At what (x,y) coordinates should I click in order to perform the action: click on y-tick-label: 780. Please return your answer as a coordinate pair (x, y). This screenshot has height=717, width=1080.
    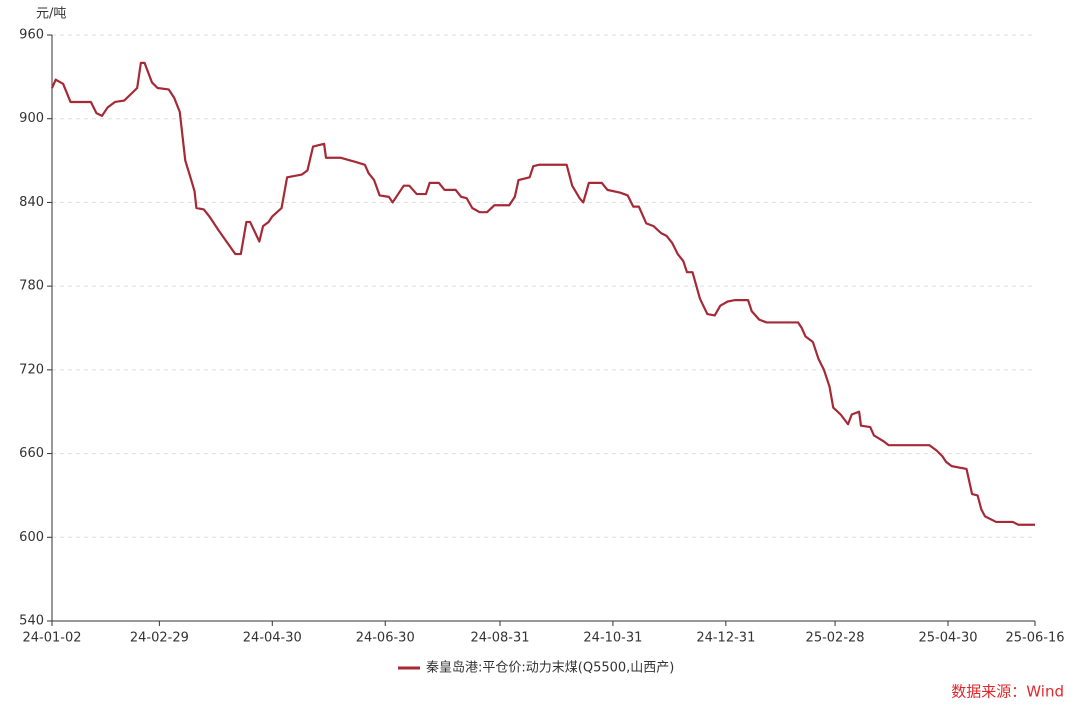
    Looking at the image, I should click on (31, 286).